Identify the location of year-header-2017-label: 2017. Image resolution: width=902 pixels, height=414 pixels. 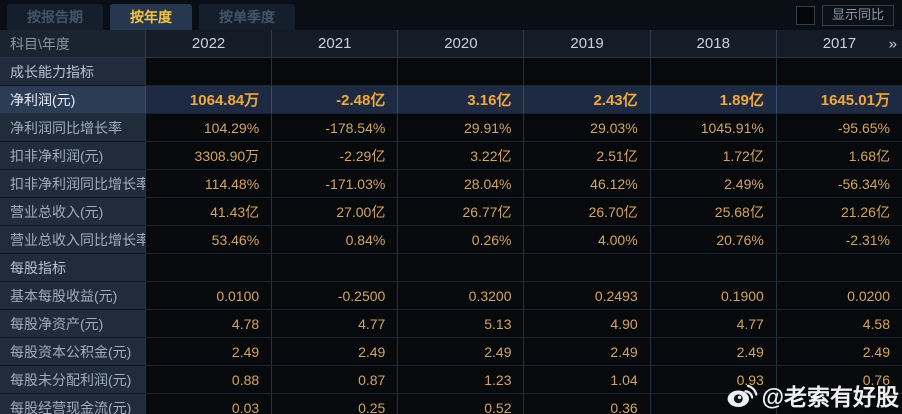
(839, 43).